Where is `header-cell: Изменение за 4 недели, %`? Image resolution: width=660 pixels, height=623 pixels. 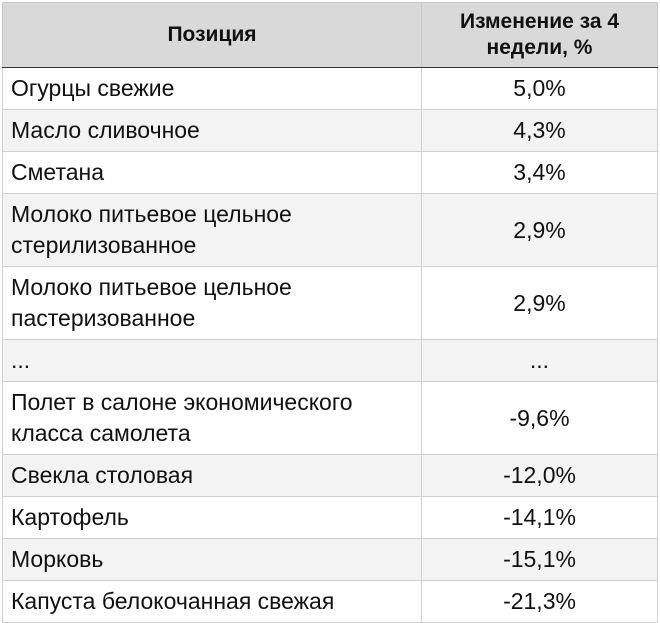 header-cell: Изменение за 4 недели, % is located at coordinates (539, 35).